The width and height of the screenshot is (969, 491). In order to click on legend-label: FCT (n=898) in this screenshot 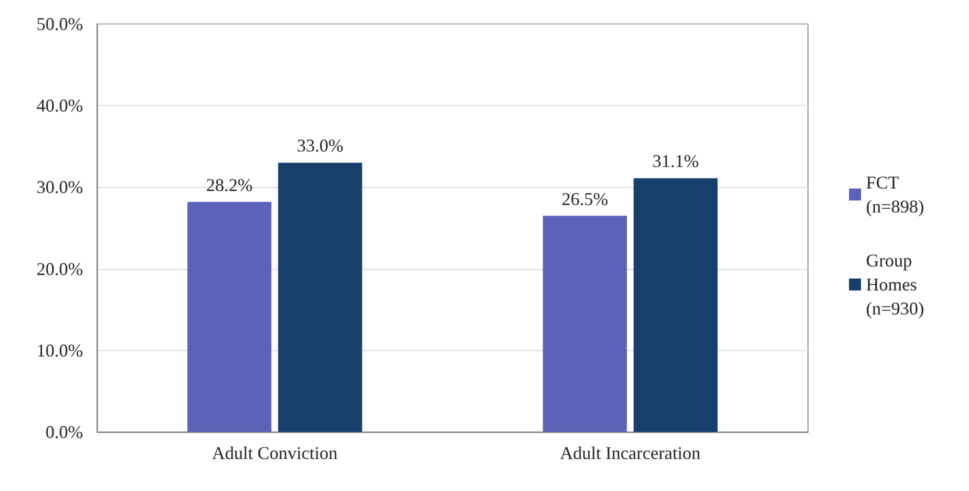, I will do `click(895, 194)`.